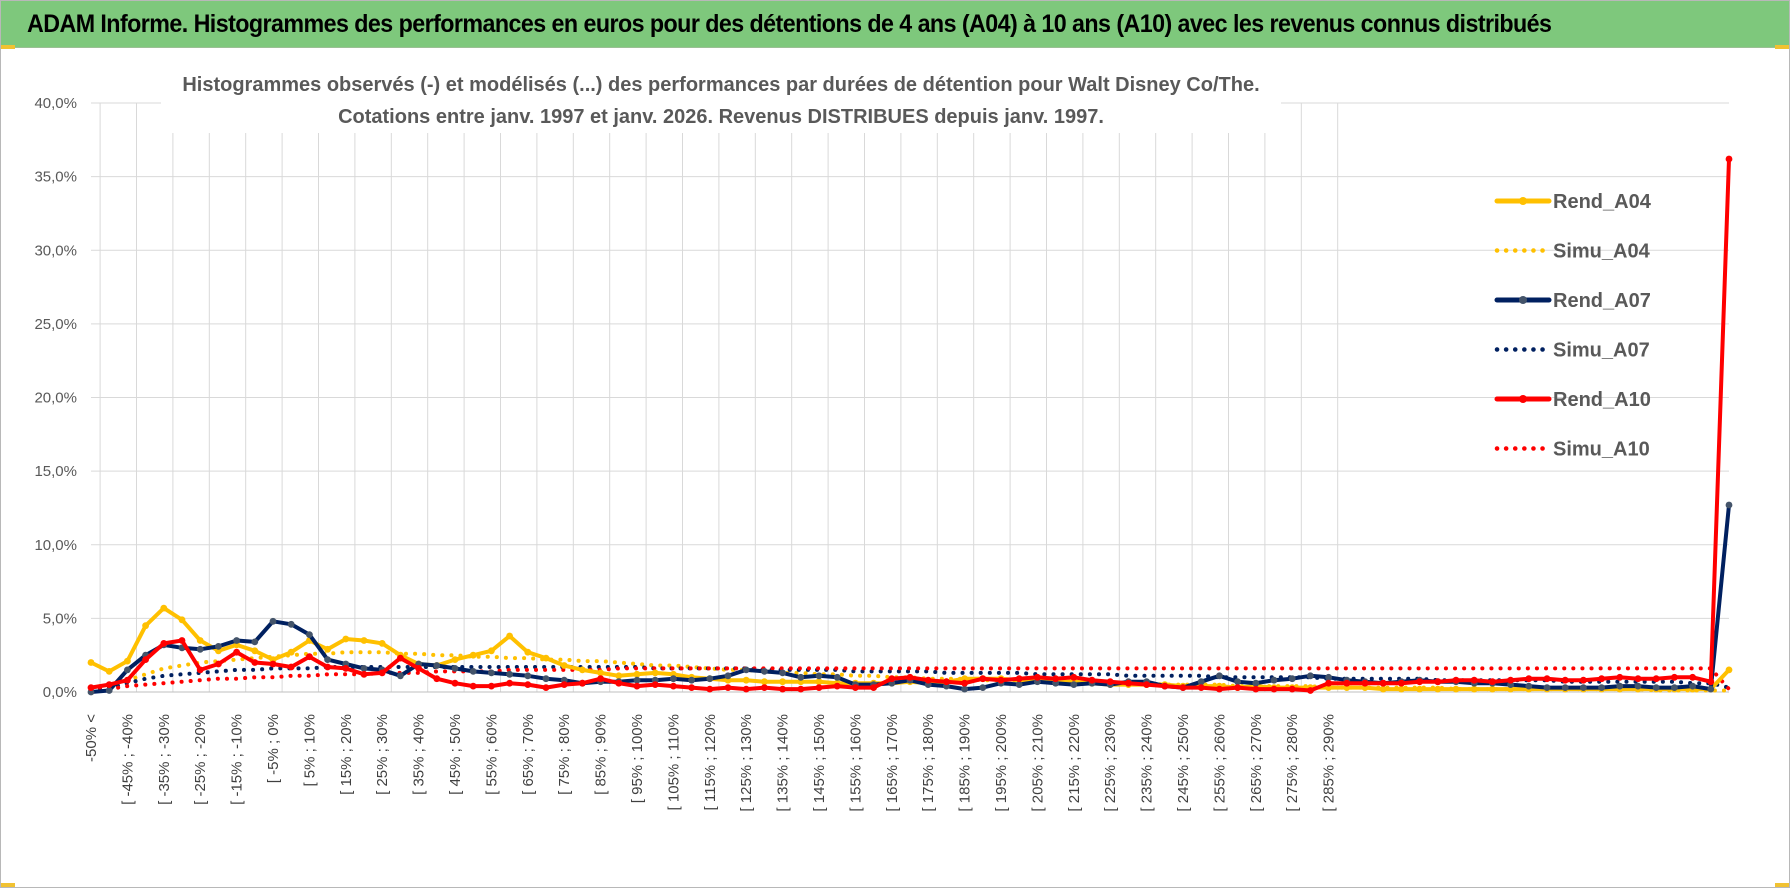  I want to click on x-tick-label: [ 265% ; 270%, so click(1256, 763).